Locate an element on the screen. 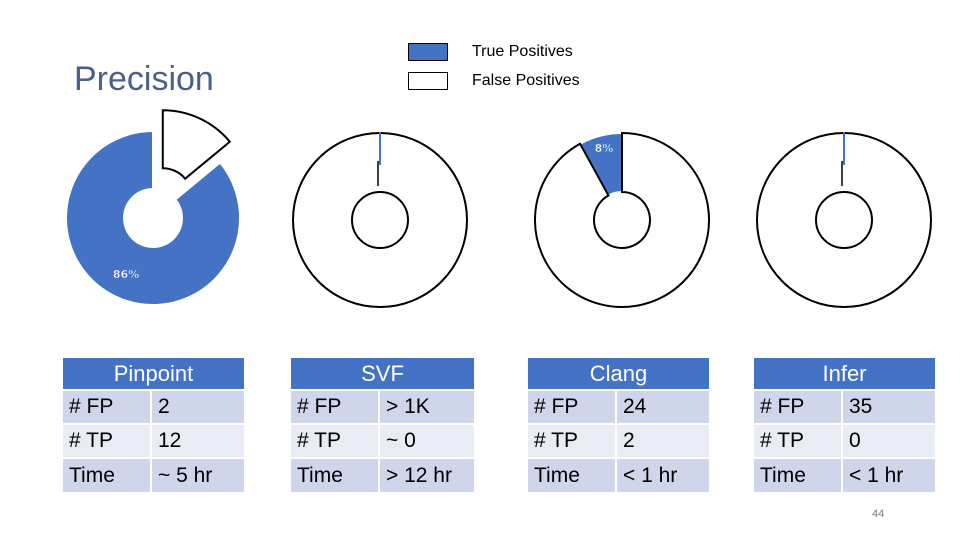 Image resolution: width=960 pixels, height=540 pixels. table-row: # FP 24 is located at coordinates (618, 406).